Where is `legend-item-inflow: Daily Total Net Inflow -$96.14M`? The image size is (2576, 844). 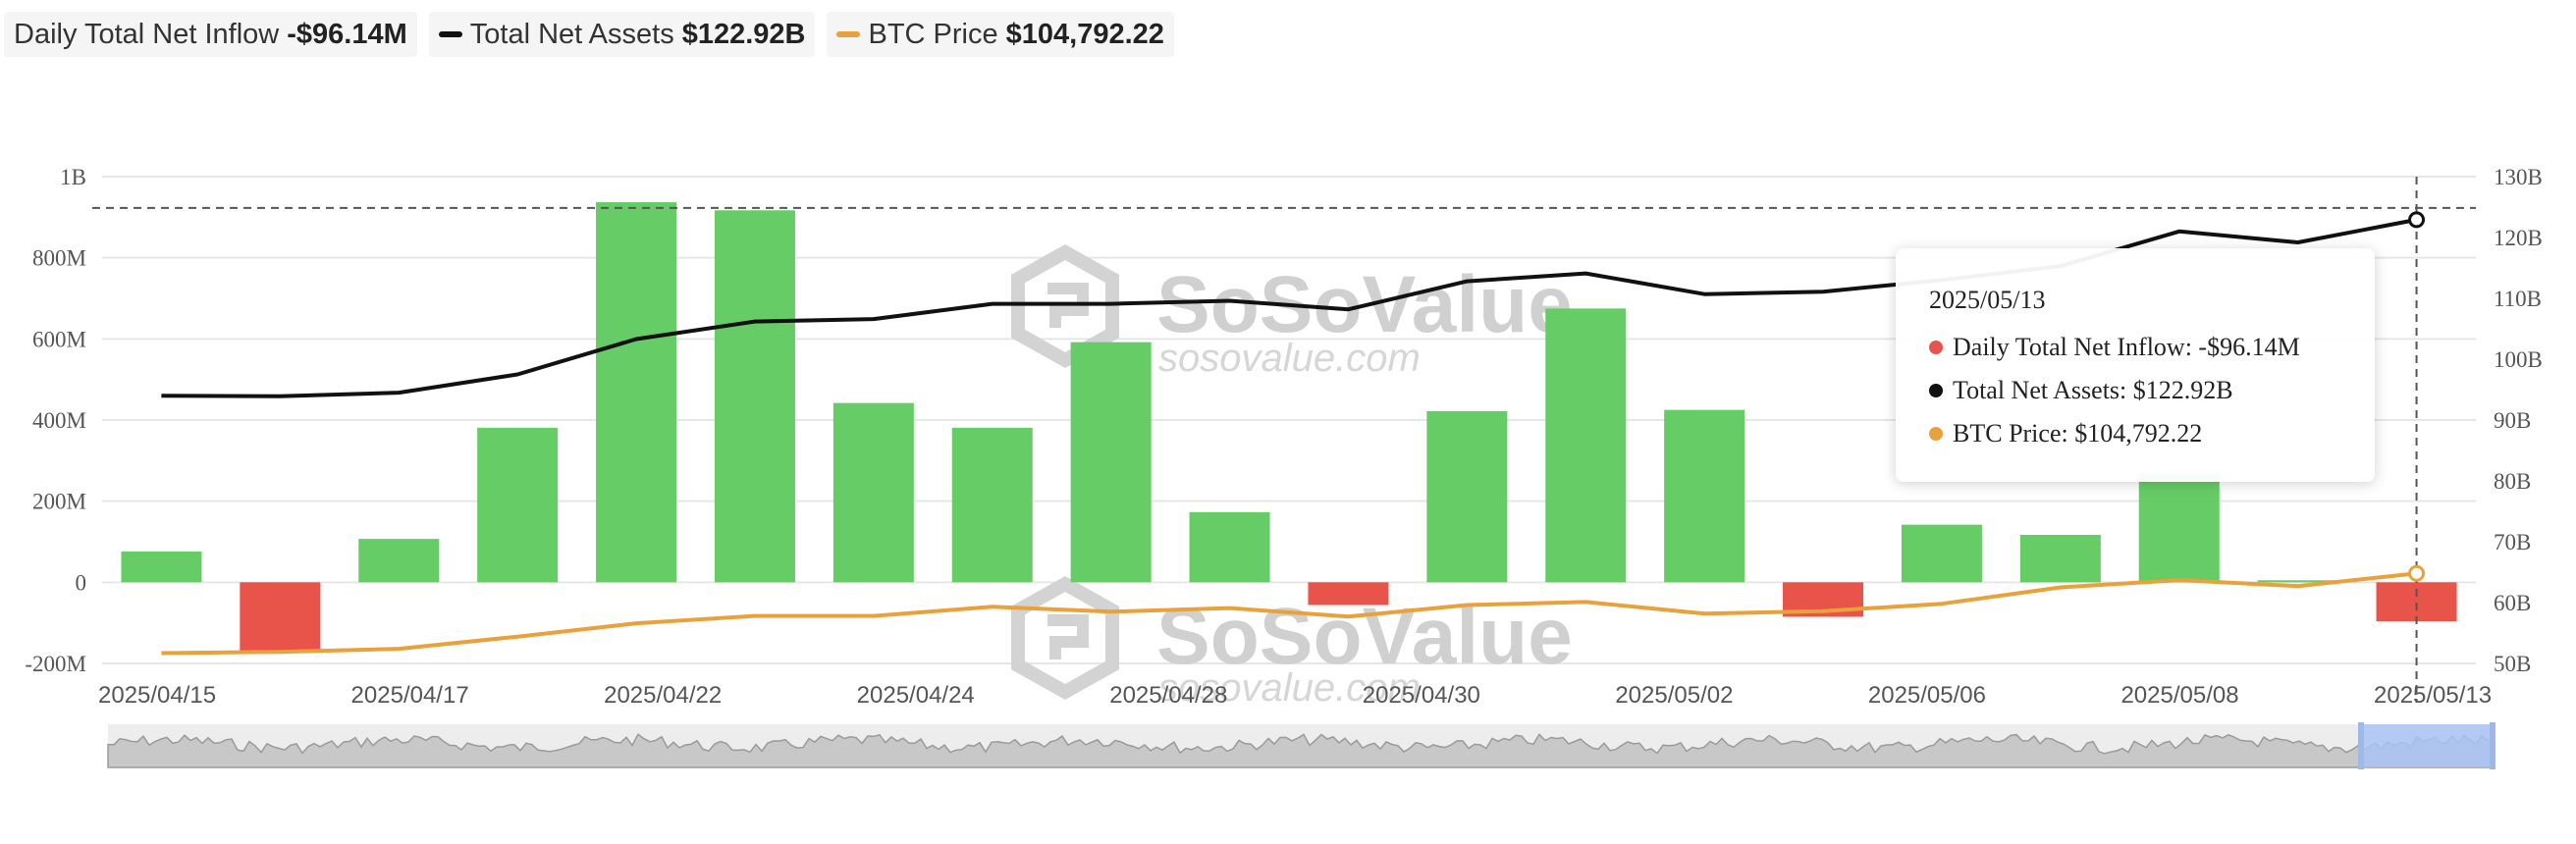 legend-item-inflow: Daily Total Net Inflow -$96.14M is located at coordinates (210, 34).